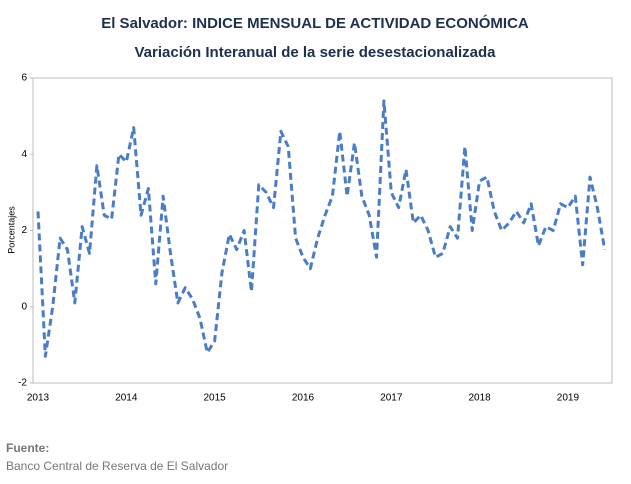 The width and height of the screenshot is (631, 484). Describe the element at coordinates (24, 306) in the screenshot. I see `y-tick-label: 0` at that location.